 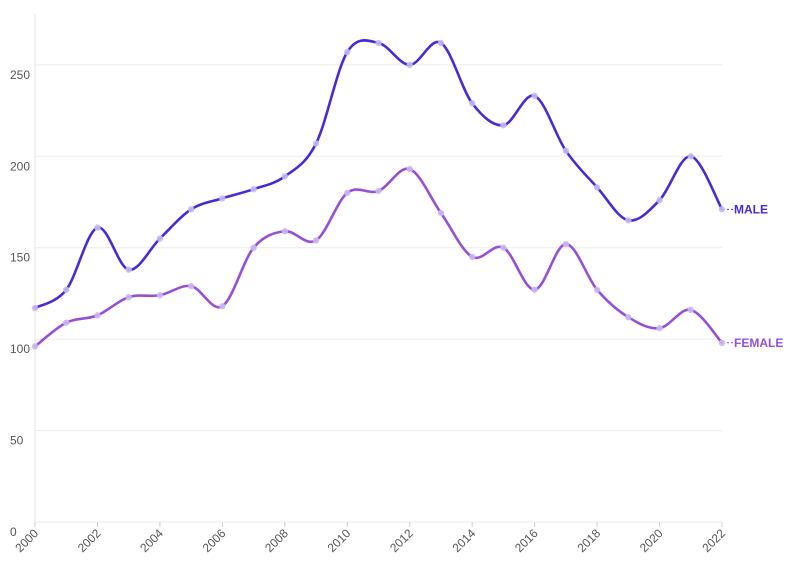 What do you see at coordinates (13, 532) in the screenshot?
I see `y-tick-label: 0` at bounding box center [13, 532].